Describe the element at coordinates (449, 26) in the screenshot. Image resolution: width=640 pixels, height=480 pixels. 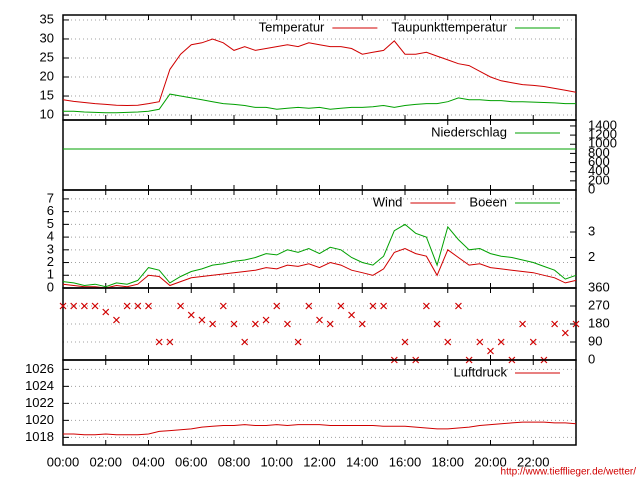
I see `legend-label: Taupunkttemperatur` at that location.